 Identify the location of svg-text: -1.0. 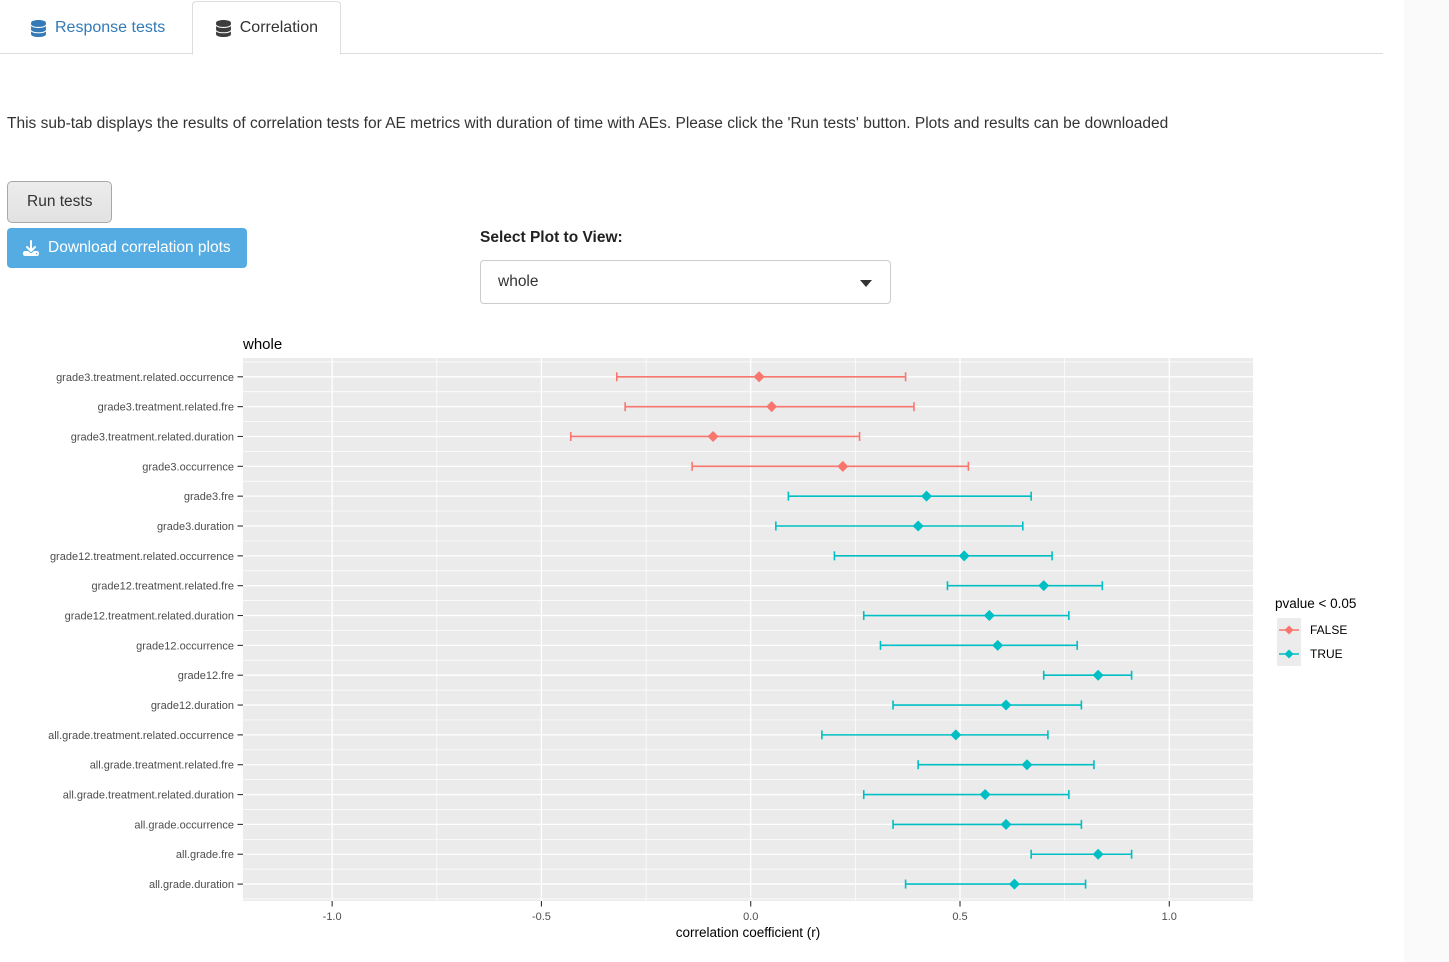
(332, 917).